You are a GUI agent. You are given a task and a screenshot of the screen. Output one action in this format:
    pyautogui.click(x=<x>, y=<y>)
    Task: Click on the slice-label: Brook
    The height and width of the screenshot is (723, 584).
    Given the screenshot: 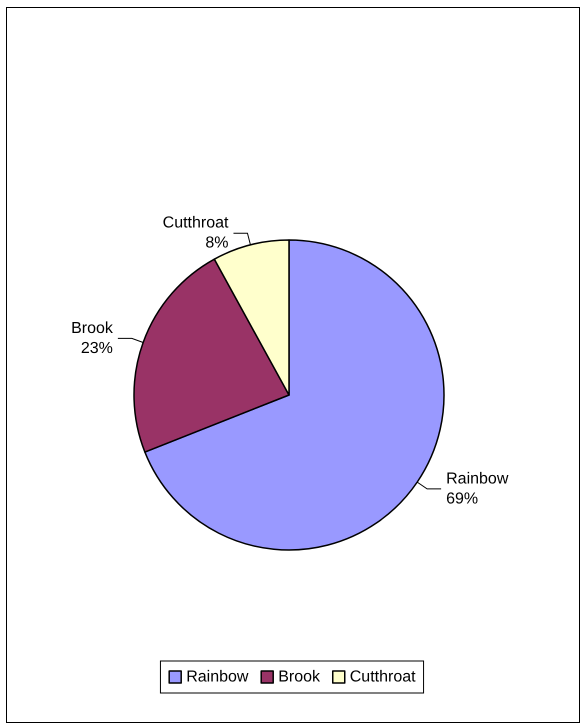 What is the action you would take?
    pyautogui.click(x=92, y=328)
    